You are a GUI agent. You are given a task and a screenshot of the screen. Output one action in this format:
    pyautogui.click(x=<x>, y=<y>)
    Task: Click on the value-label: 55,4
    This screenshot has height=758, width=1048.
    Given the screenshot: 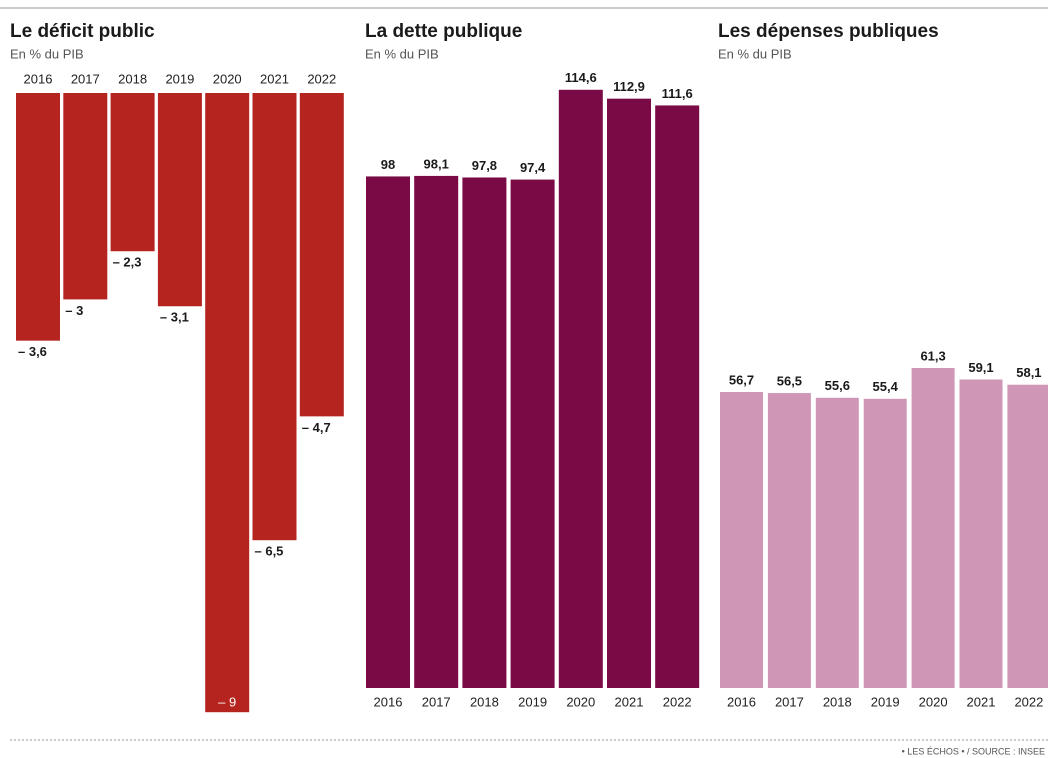 What is the action you would take?
    pyautogui.click(x=886, y=386)
    